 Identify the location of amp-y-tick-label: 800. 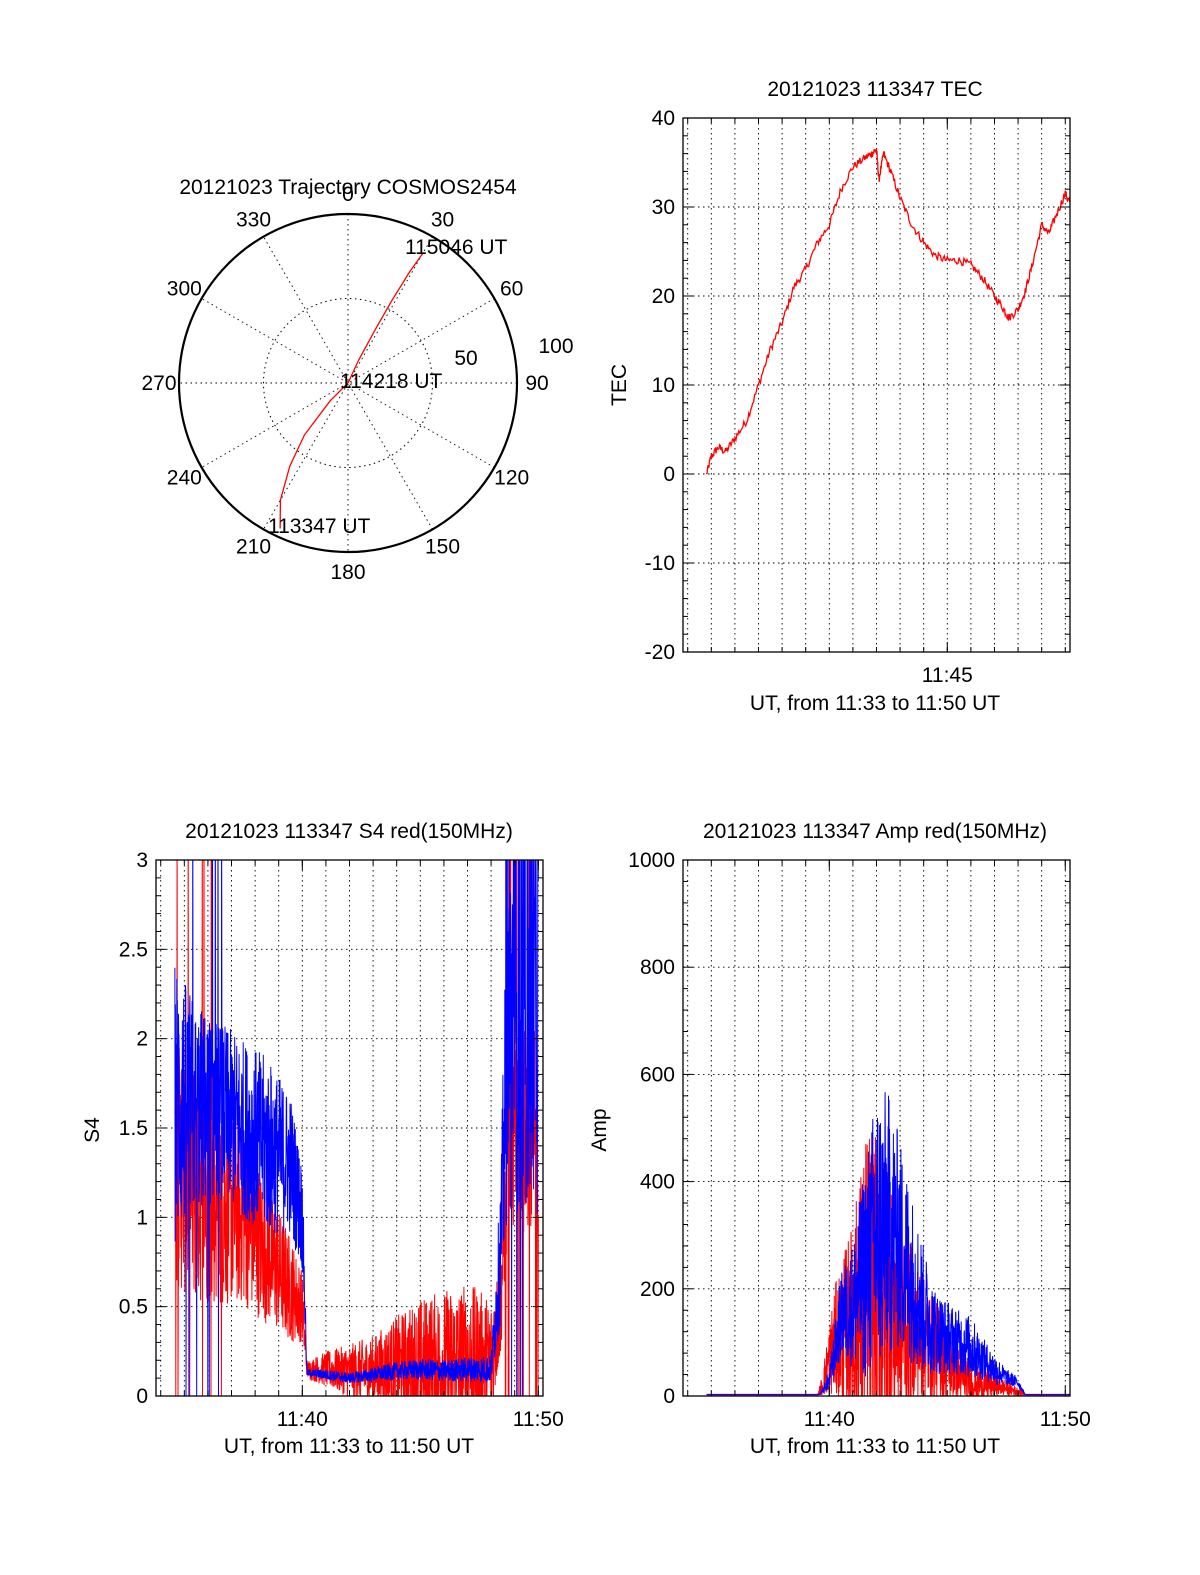
(657, 967).